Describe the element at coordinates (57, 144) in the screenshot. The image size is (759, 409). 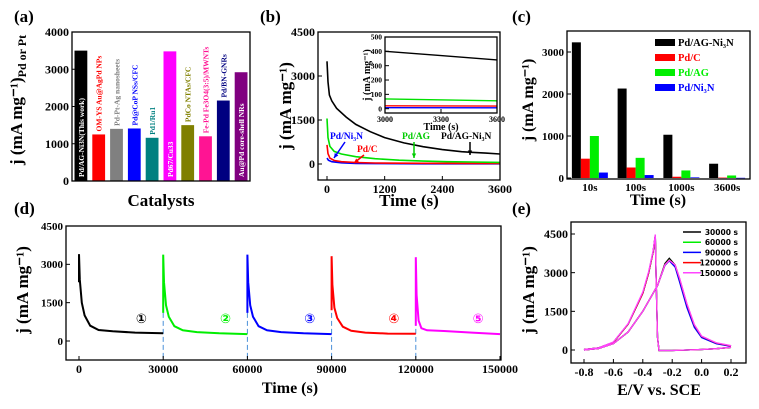
I see `y-tick-label: 1000` at that location.